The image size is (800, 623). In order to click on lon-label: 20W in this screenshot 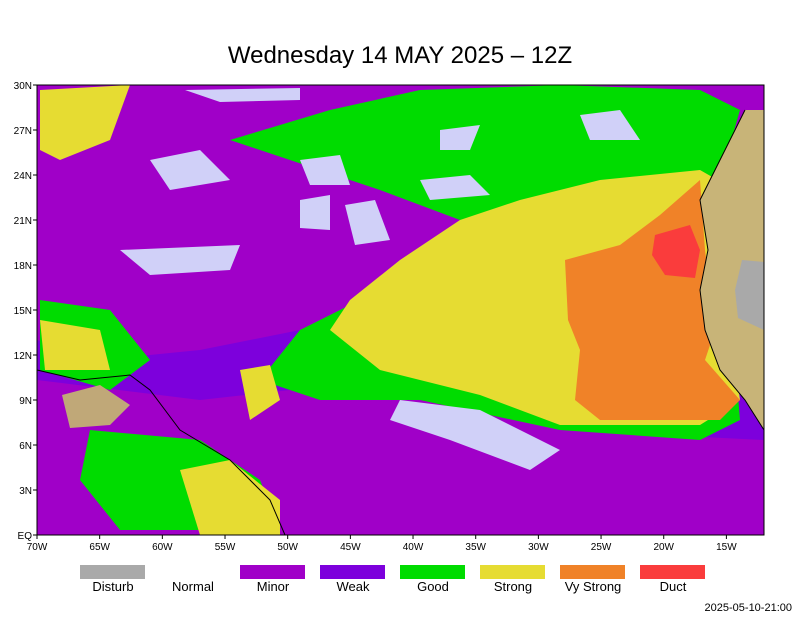, I will do `click(663, 547)`.